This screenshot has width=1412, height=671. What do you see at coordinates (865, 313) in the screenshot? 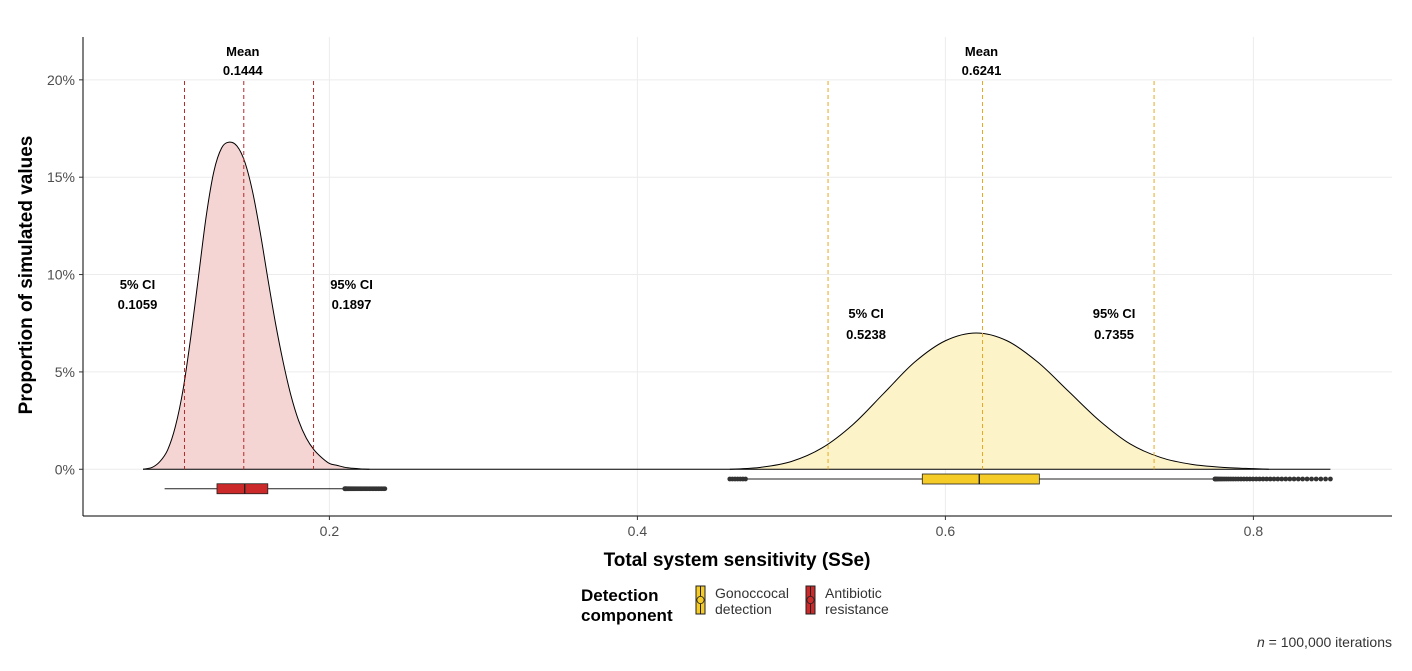
I see `ci5-title-gonococcal: 5% CI` at bounding box center [865, 313].